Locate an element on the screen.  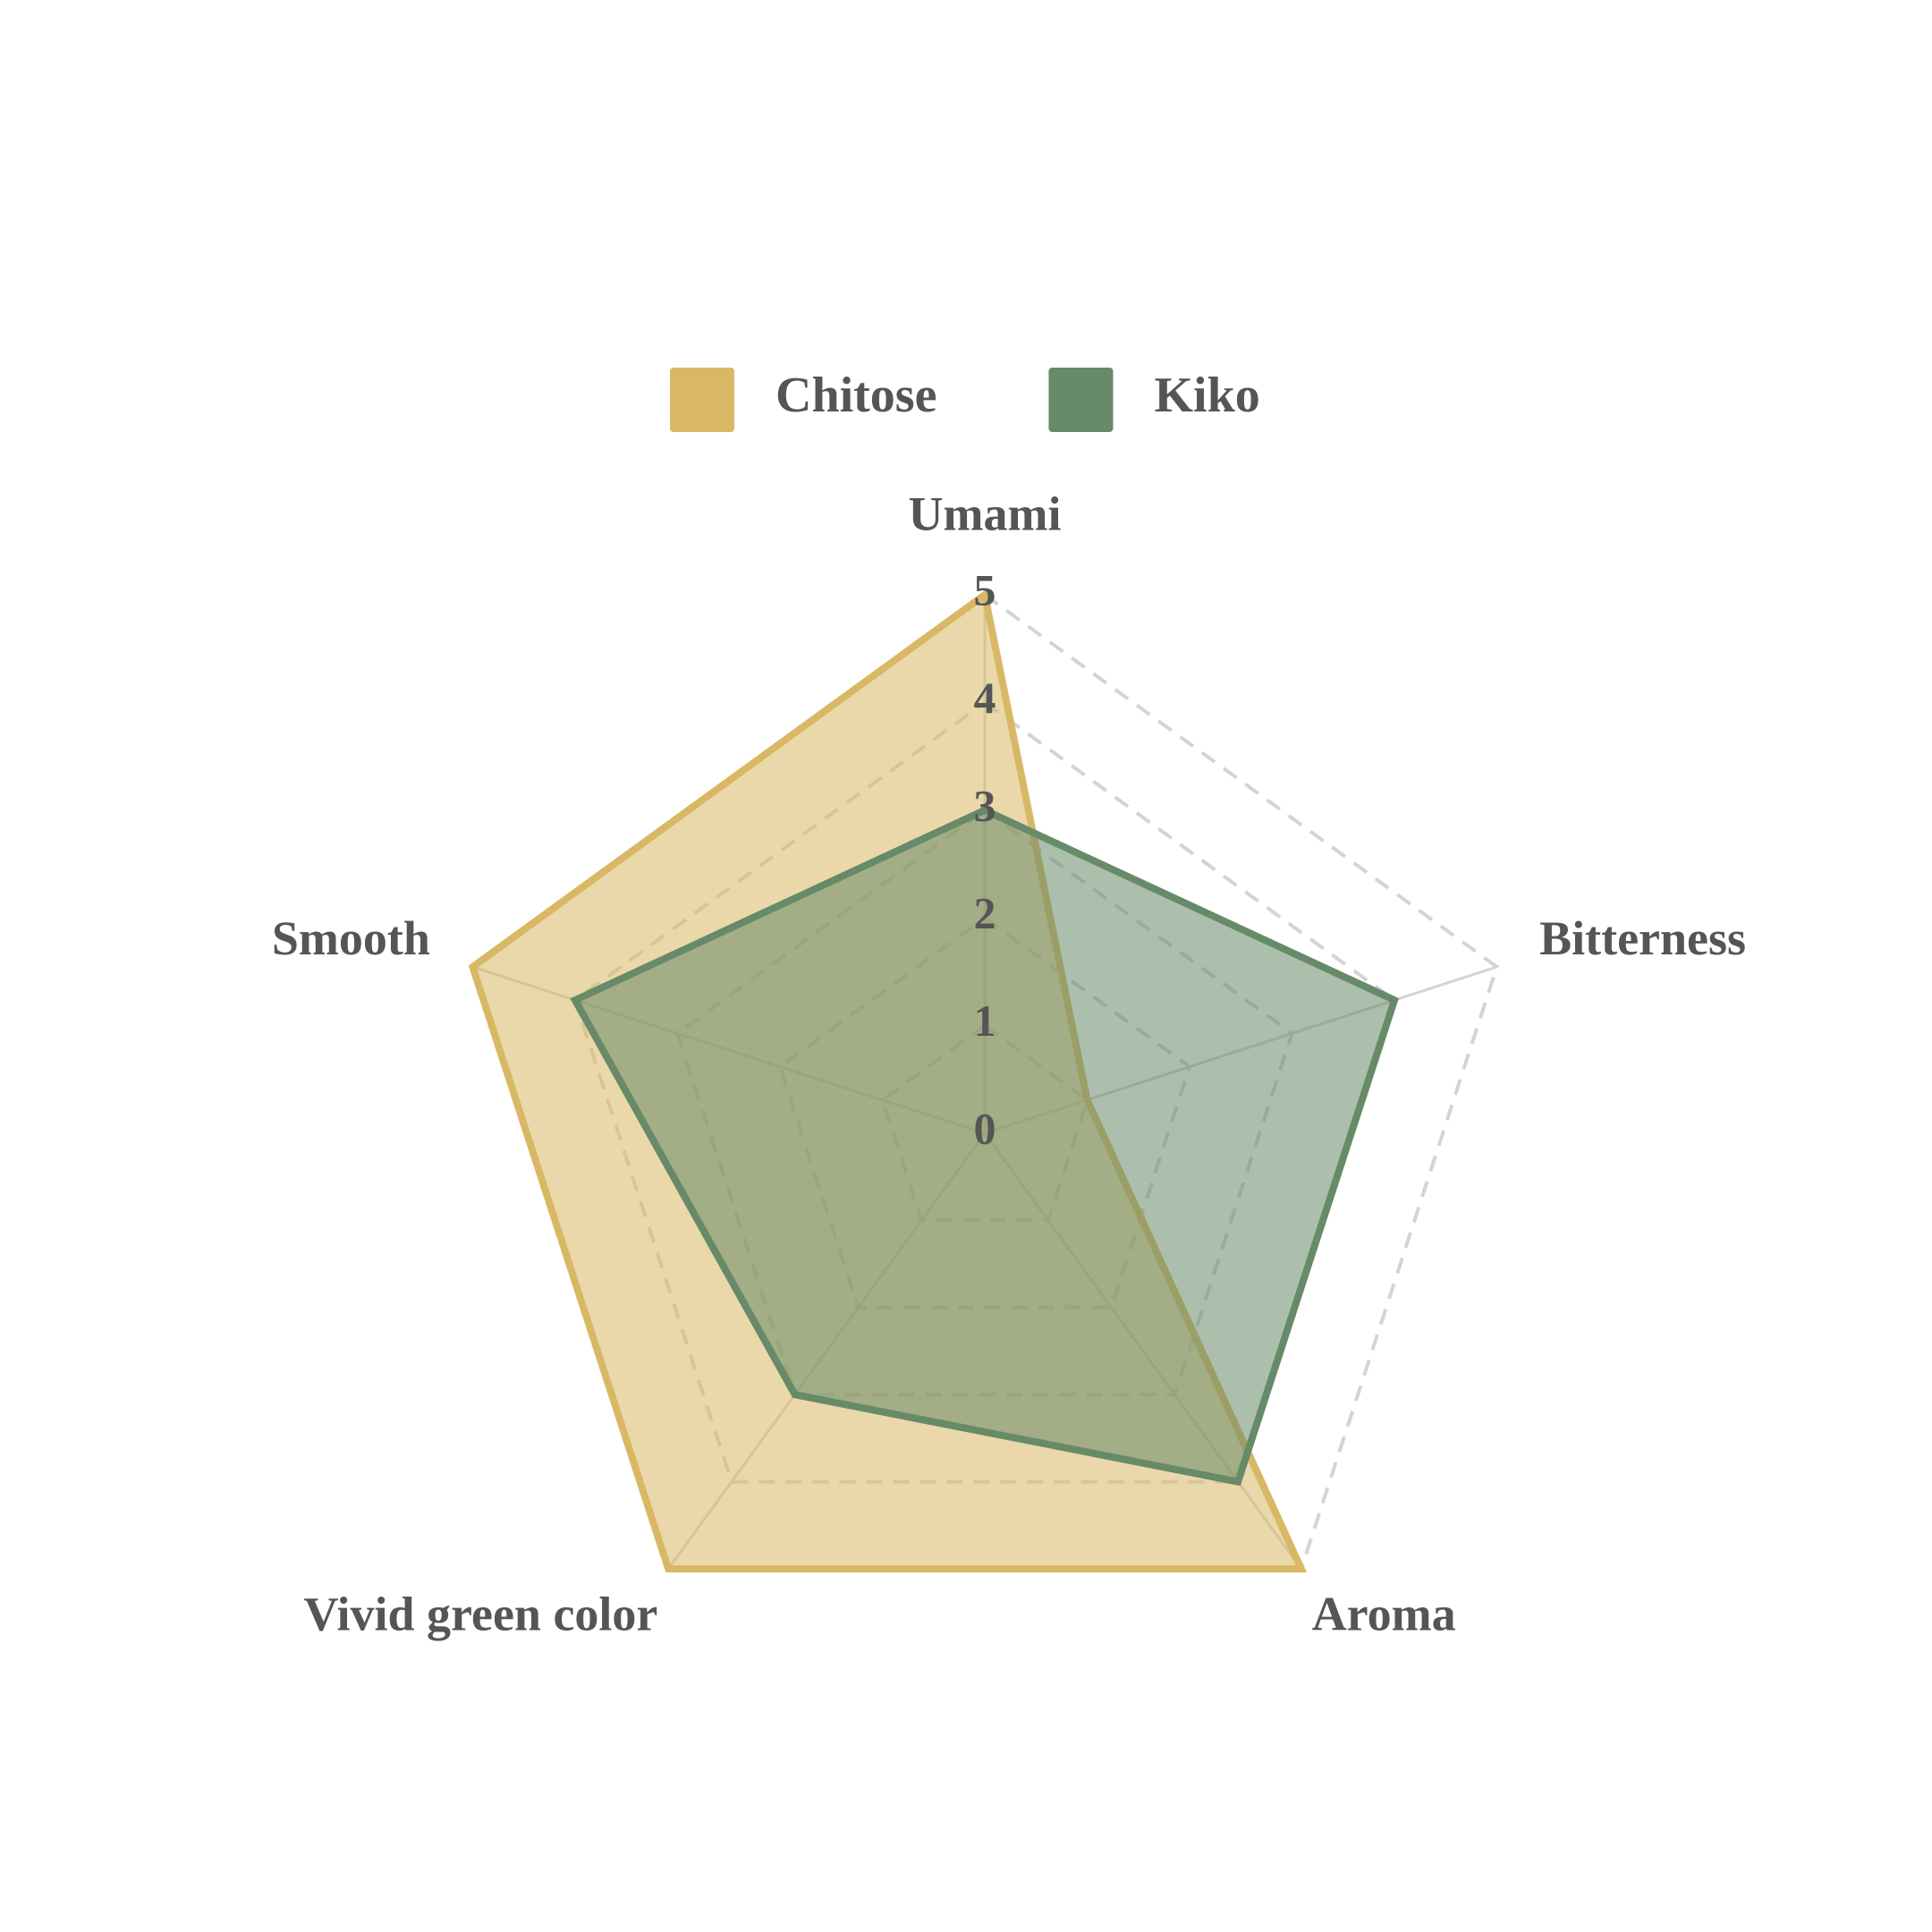
r-tick-label: 3 is located at coordinates (985, 805).